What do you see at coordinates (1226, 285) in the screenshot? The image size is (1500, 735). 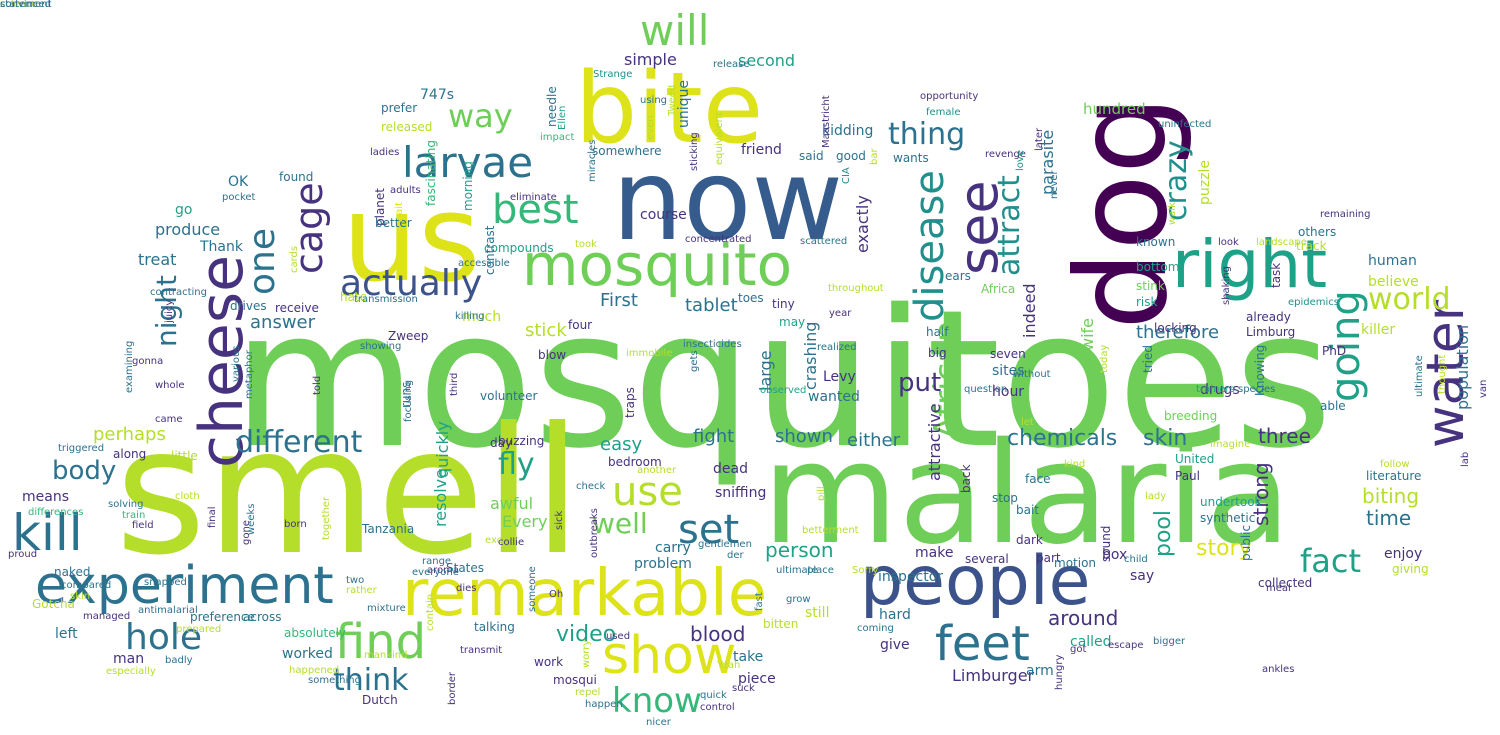 I see `cloud-word: shaking` at bounding box center [1226, 285].